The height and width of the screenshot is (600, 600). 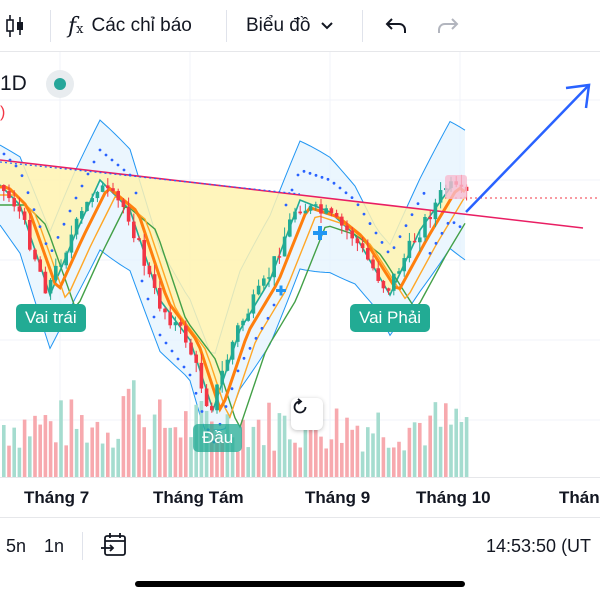 I want to click on market-open-dot, so click(x=60, y=84).